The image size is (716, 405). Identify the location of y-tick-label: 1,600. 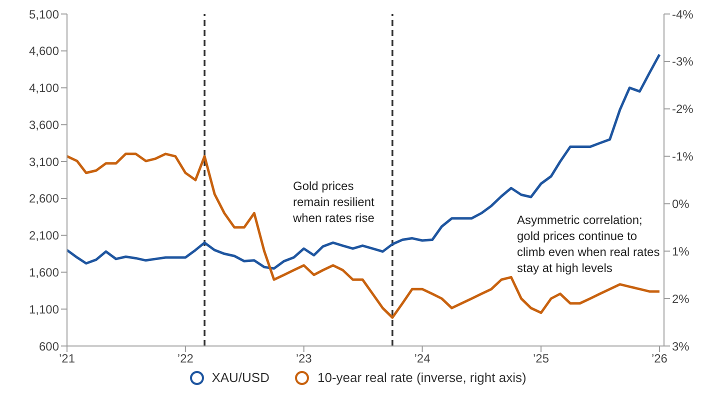
(44, 272).